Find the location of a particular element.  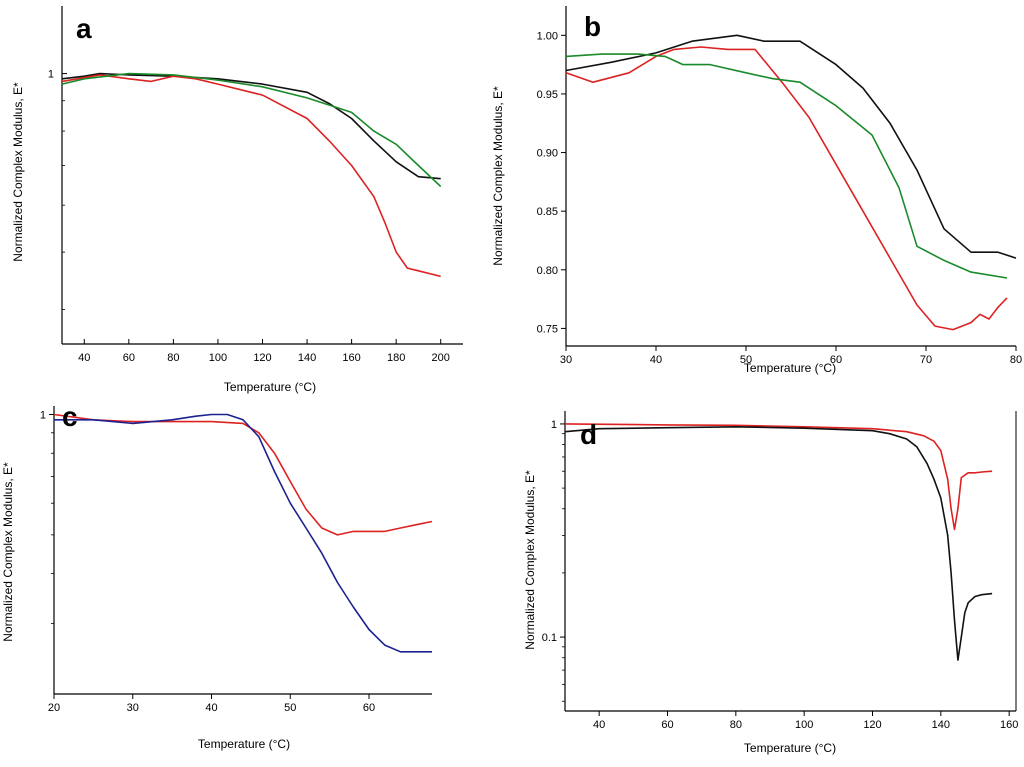

x-tick-label: 20 is located at coordinates (54, 708).